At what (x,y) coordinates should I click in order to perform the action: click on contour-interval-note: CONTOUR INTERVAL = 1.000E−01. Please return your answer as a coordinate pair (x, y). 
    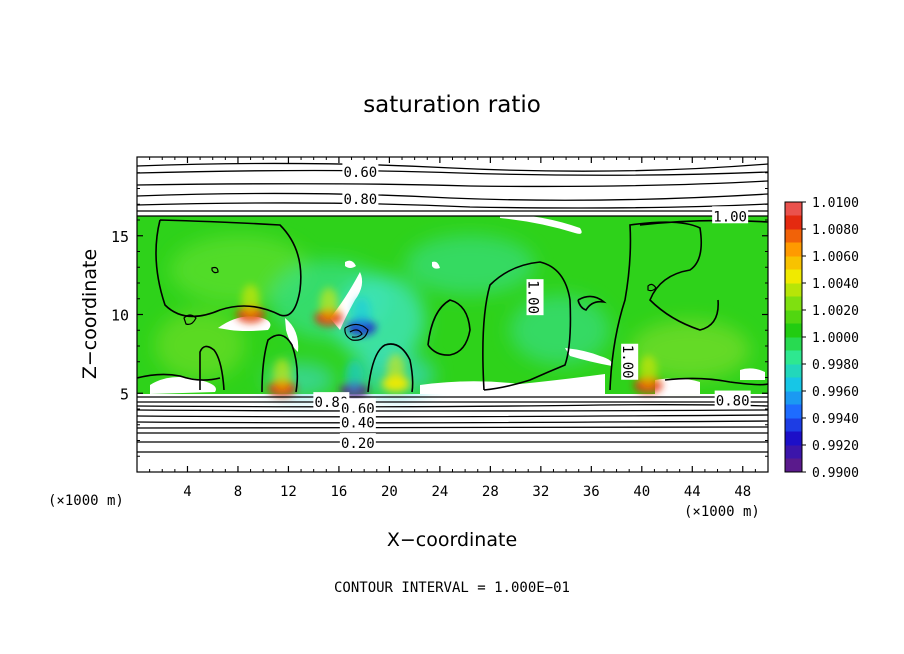
    Looking at the image, I should click on (452, 588).